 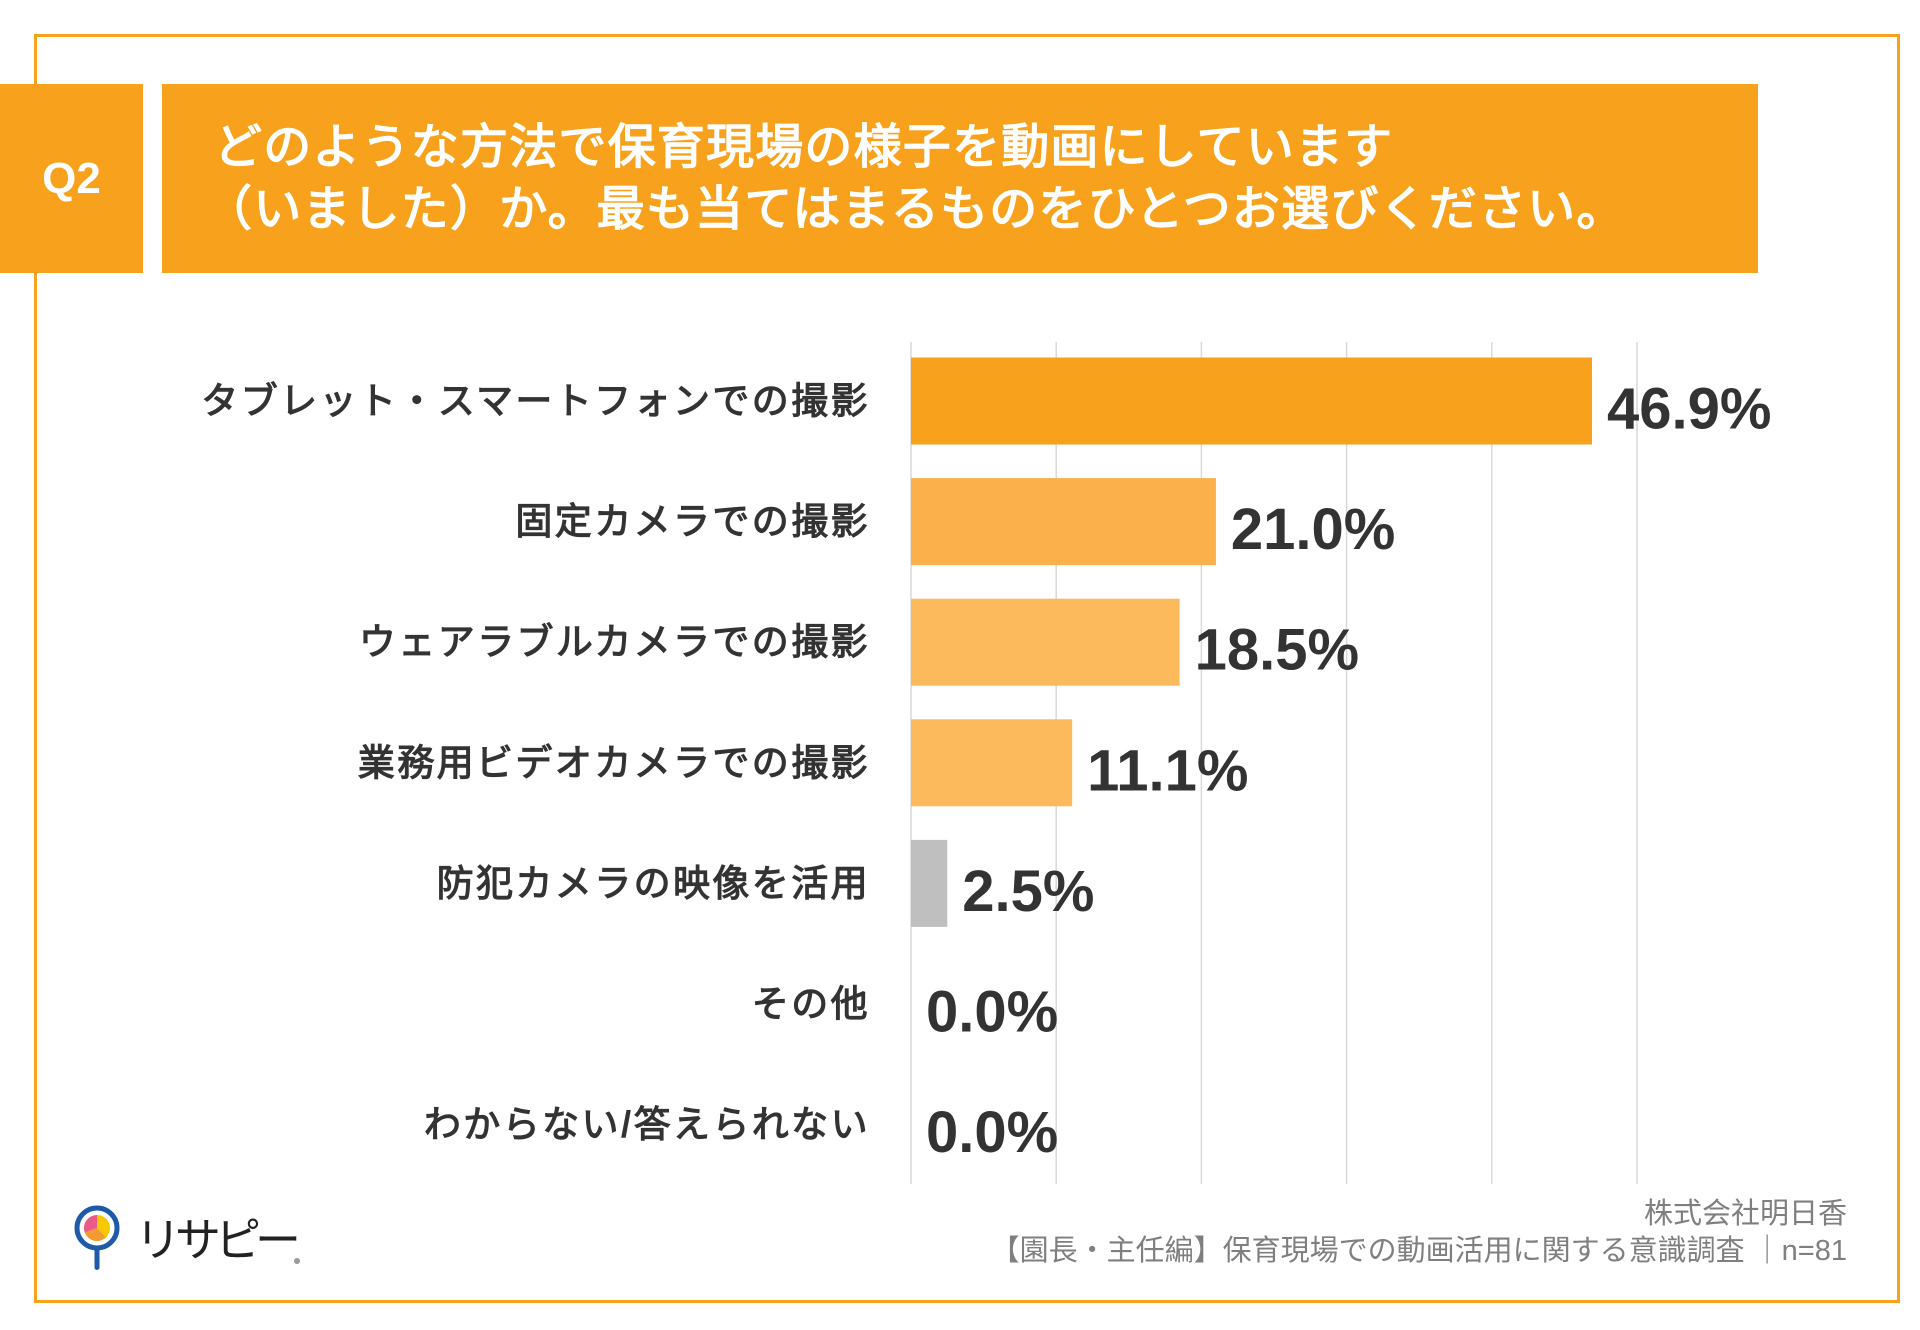 I want to click on category-label: 防犯カメラの映像を活用, so click(x=653, y=883).